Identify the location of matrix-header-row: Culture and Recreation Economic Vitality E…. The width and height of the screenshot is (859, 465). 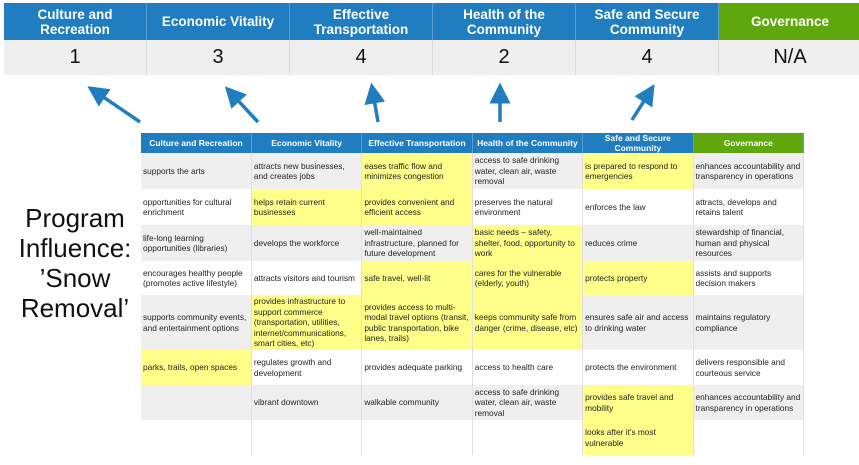
(473, 143).